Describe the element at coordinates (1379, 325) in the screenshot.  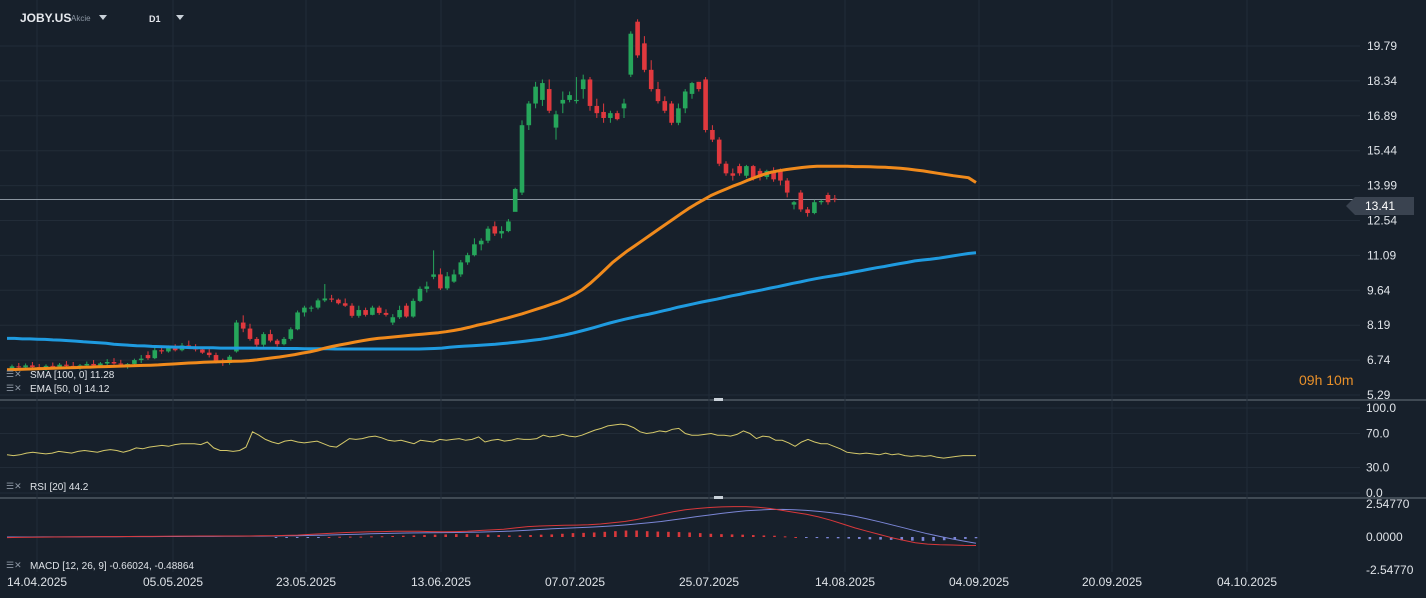
I see `price-tick-label: 8.19` at that location.